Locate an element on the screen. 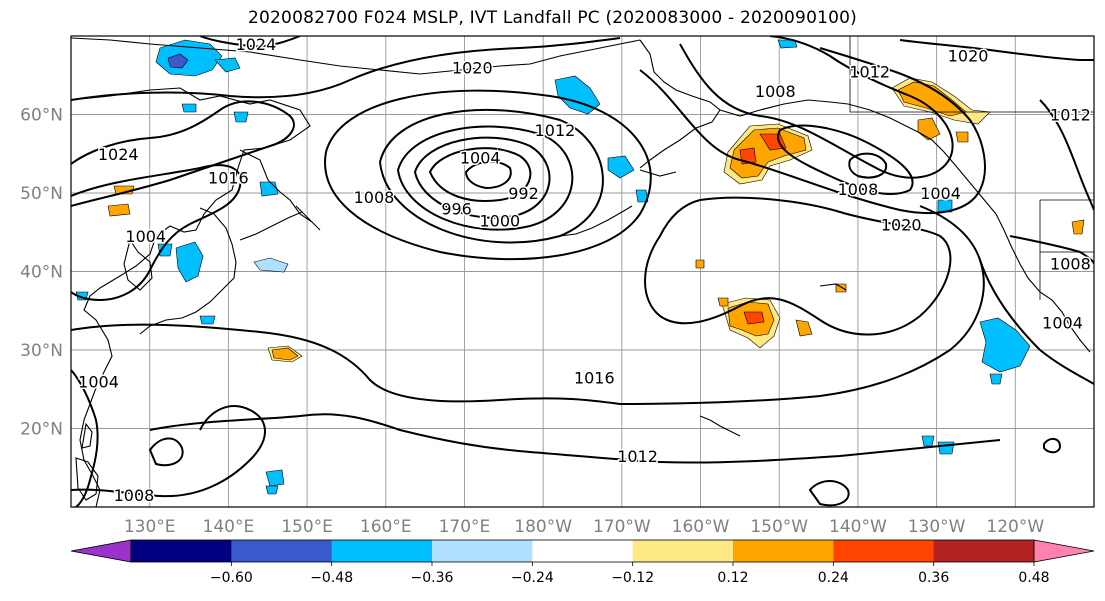  isobar-1020-nw is located at coordinates (346, 69).